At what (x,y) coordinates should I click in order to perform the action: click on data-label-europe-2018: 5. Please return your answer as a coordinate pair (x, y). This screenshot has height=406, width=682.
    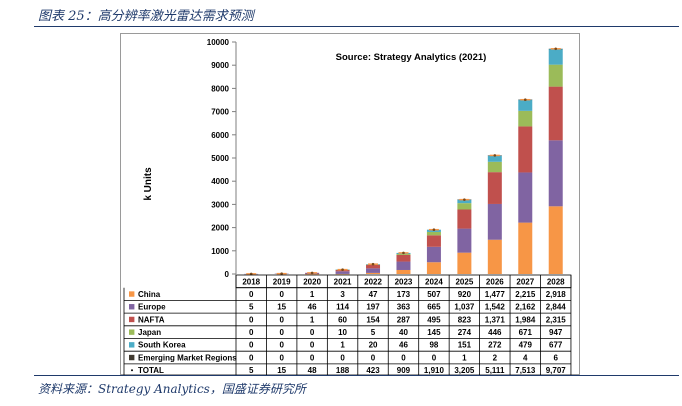
    Looking at the image, I should click on (251, 307).